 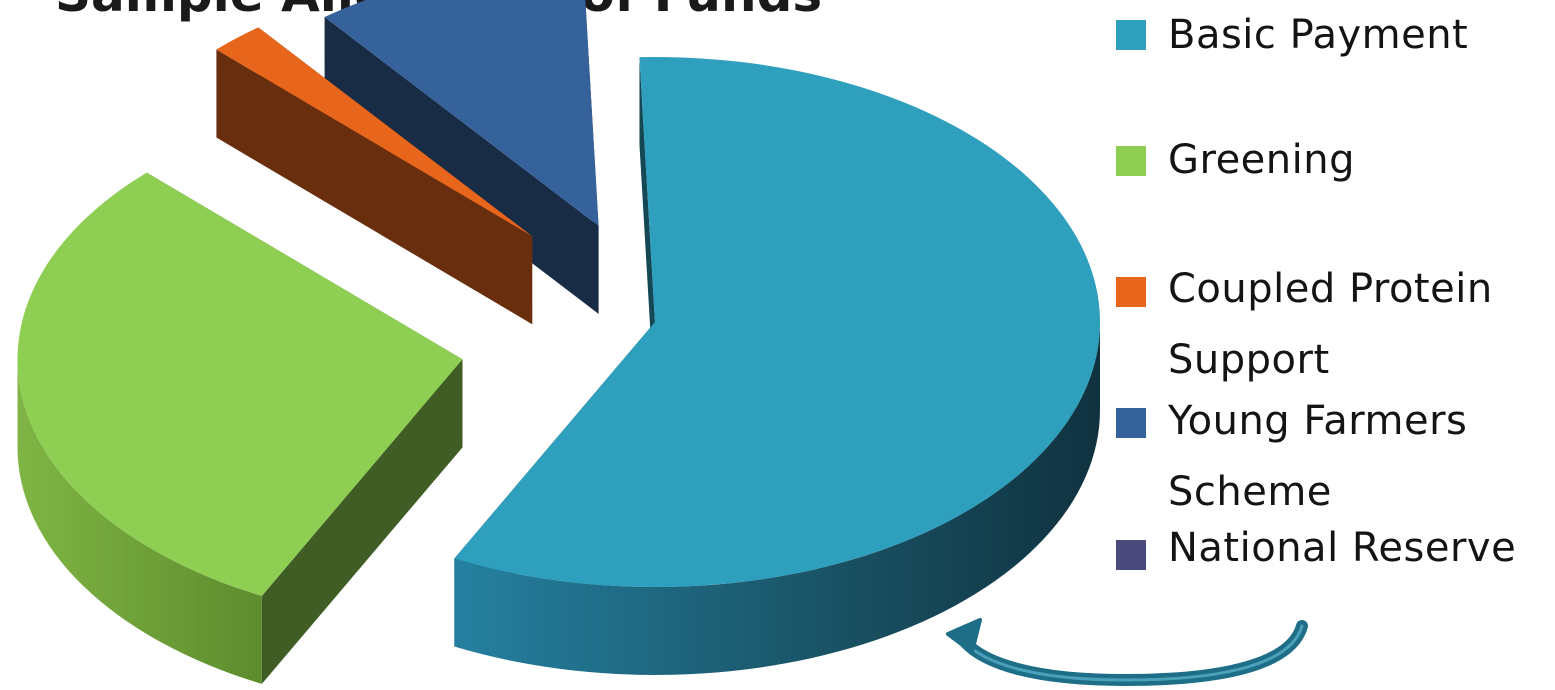 What do you see at coordinates (139, 521) in the screenshot?
I see `pie-slice-side-greening` at bounding box center [139, 521].